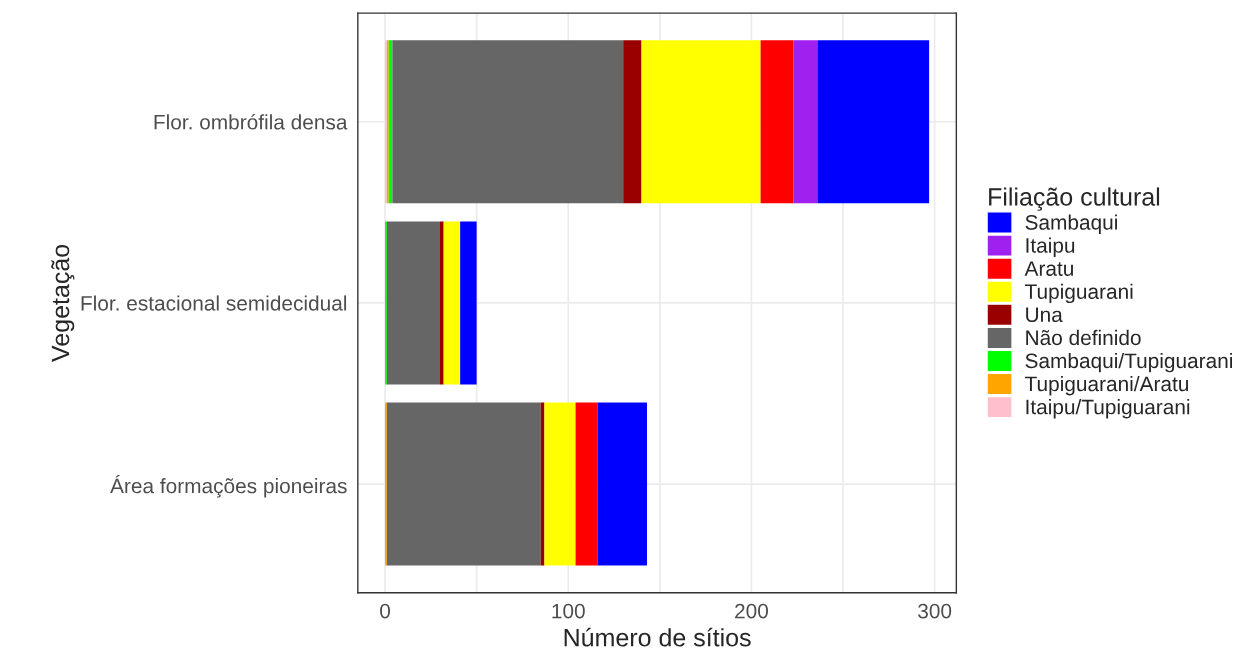 The height and width of the screenshot is (655, 1260). Describe the element at coordinates (1079, 293) in the screenshot. I see `legend-label: Tupiguarani` at that location.